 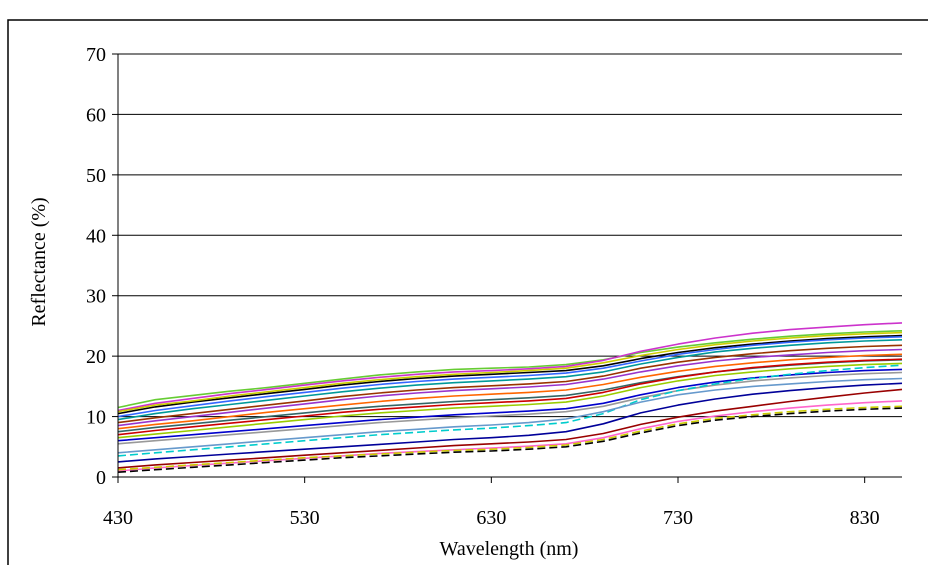 What do you see at coordinates (96, 176) in the screenshot?
I see `y-tick-label: 50` at bounding box center [96, 176].